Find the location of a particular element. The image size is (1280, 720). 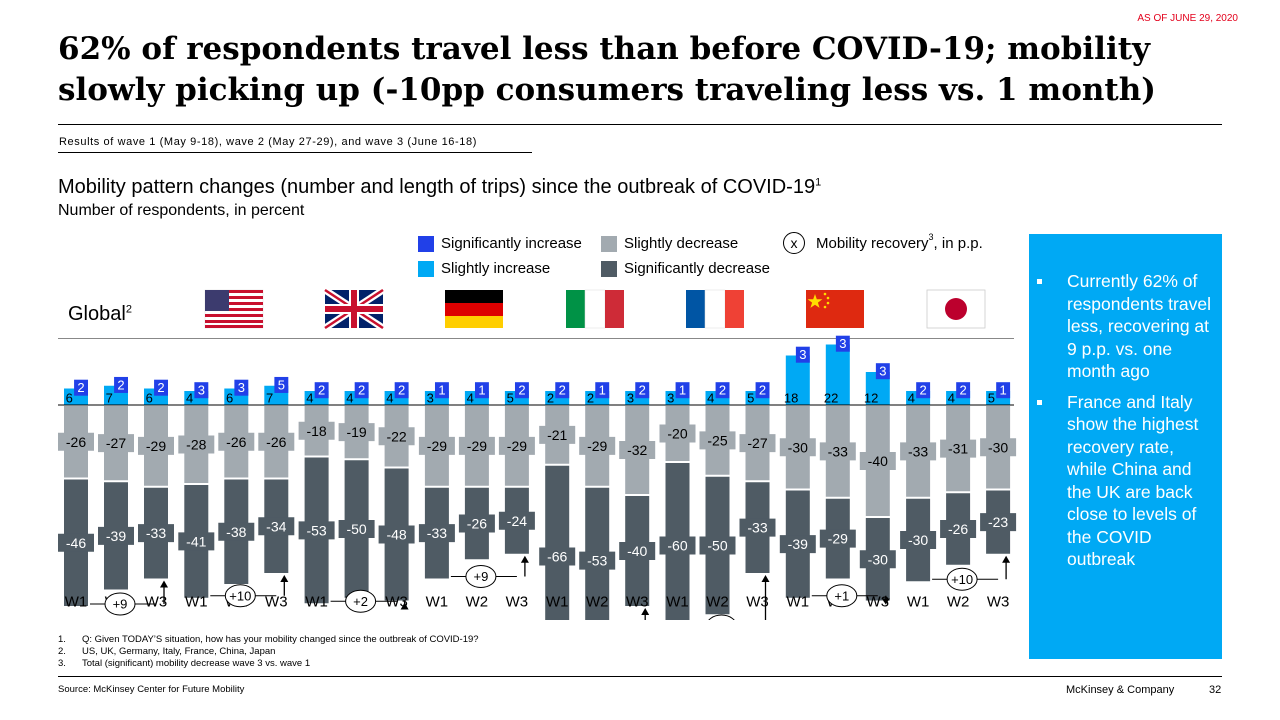

value-label-significantly-decrease: -39 is located at coordinates (116, 536).